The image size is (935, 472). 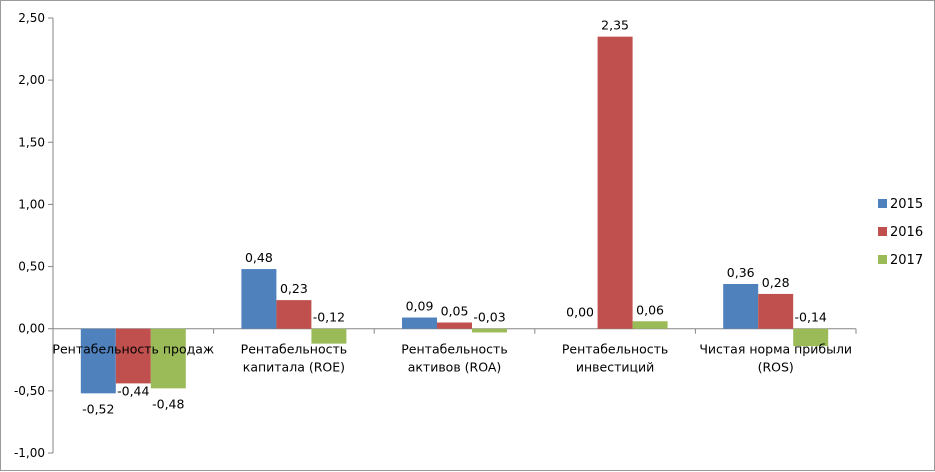 I want to click on legend-swatch-2017, so click(x=882, y=259).